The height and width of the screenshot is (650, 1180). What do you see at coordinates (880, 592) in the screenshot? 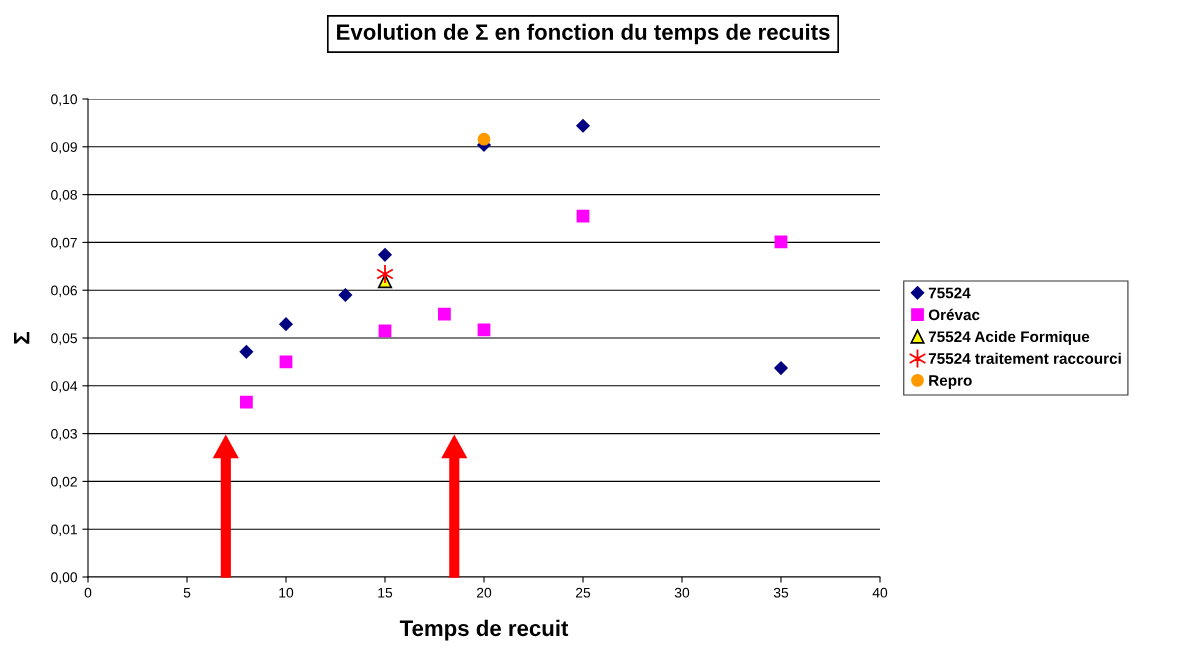
I see `x-tick-label: 40` at bounding box center [880, 592].